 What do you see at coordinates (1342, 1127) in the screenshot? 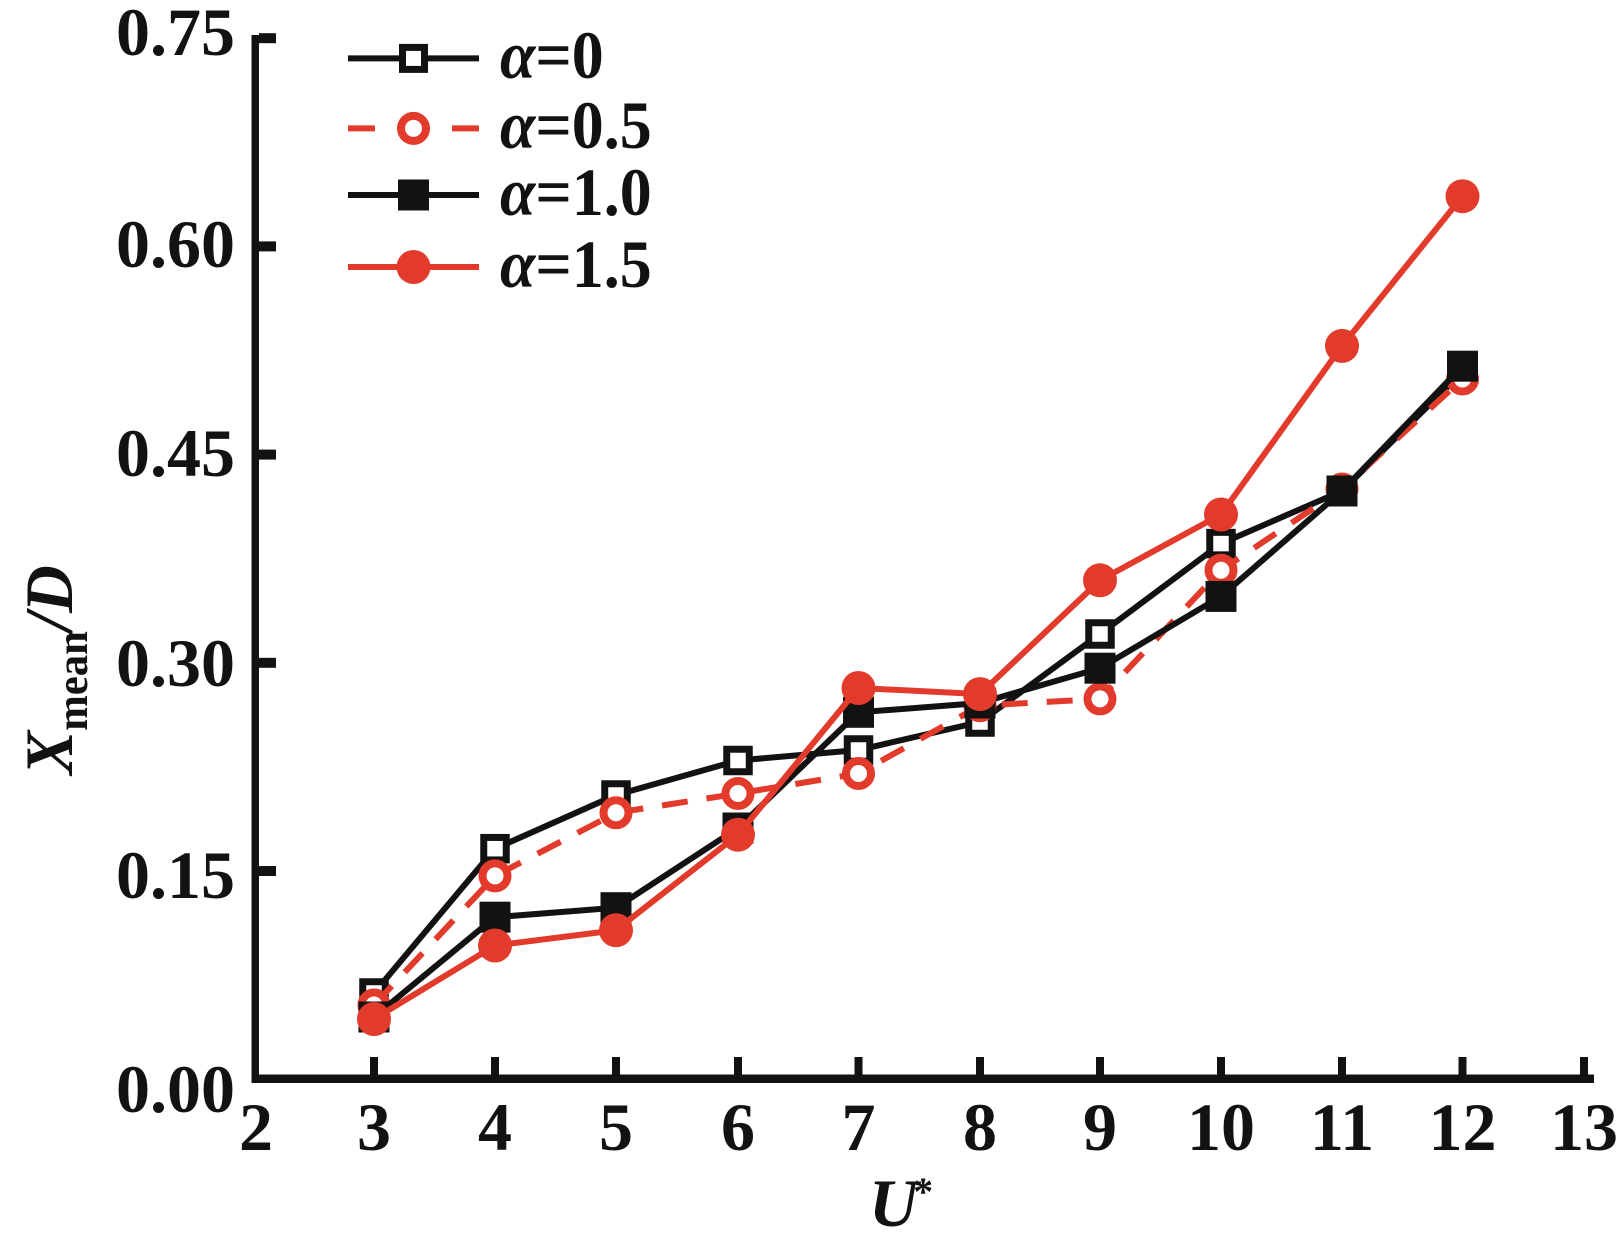
I see `svg-text: 11` at bounding box center [1342, 1127].